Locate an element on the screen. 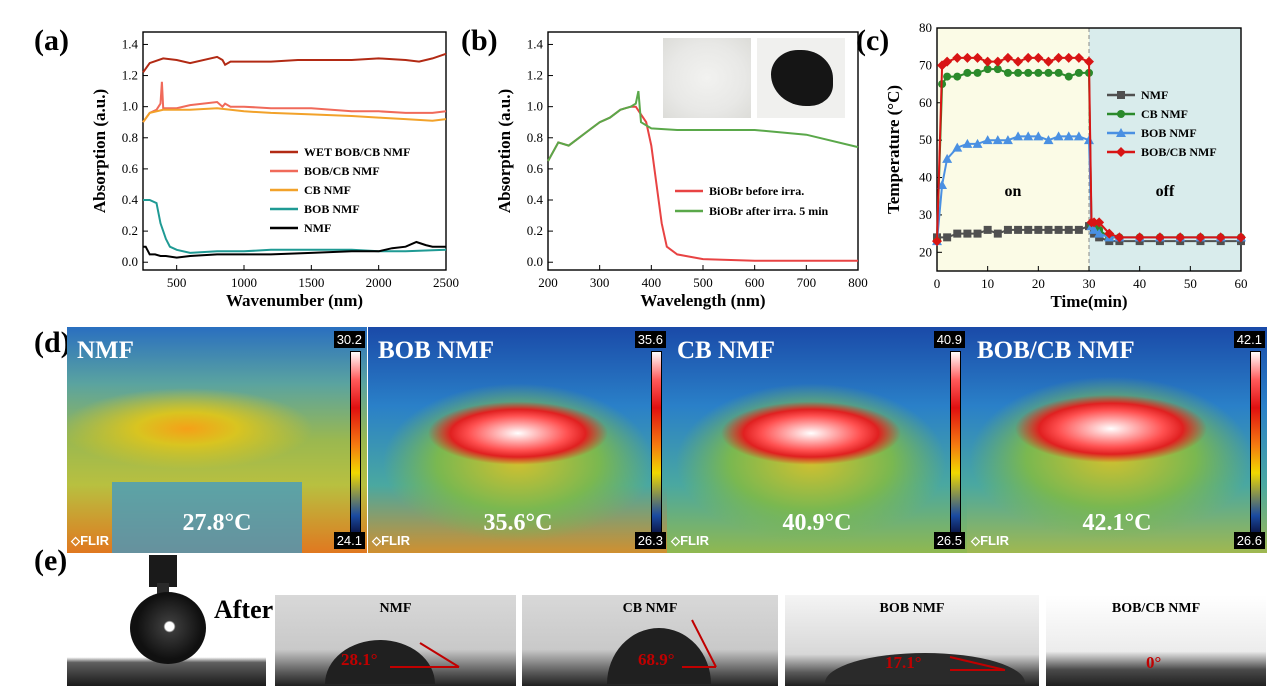 The height and width of the screenshot is (690, 1269). x-tick-label: 50 is located at coordinates (1190, 283).